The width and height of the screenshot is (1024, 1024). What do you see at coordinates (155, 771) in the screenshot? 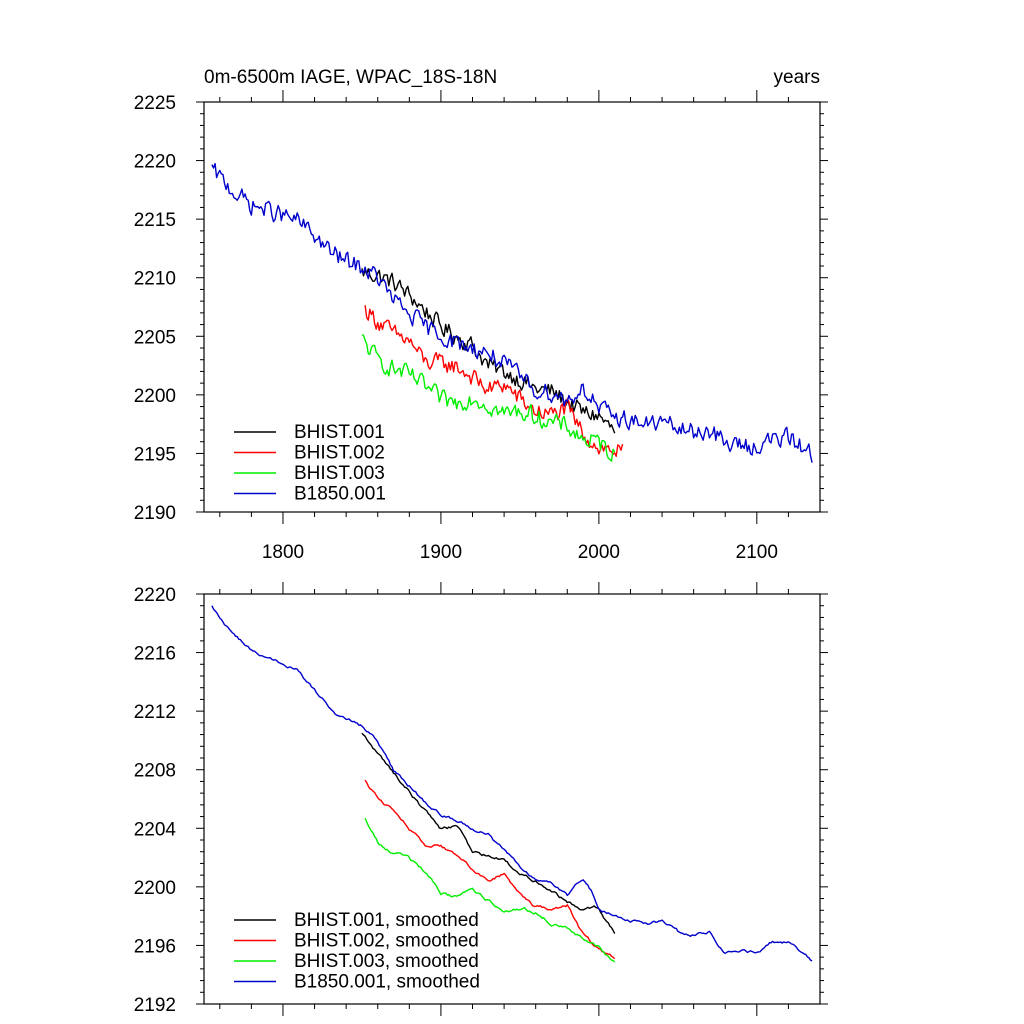
I see `y-tick-label: 2208` at bounding box center [155, 771].